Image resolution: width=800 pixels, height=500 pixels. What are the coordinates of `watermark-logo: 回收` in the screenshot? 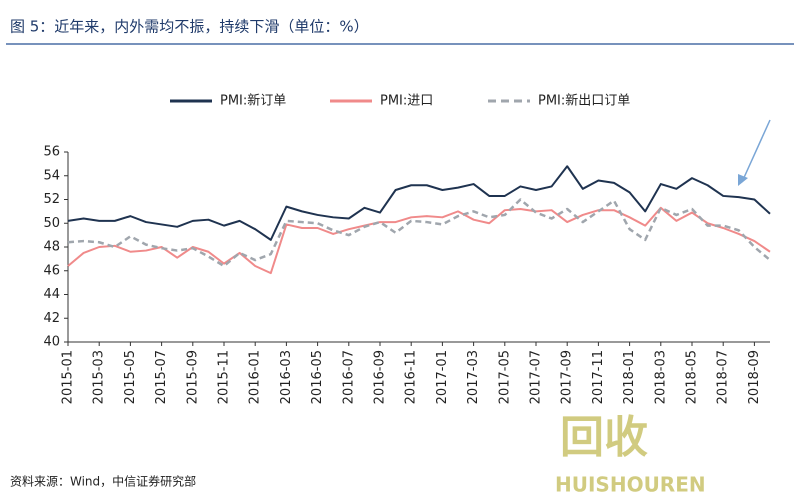 It's located at (604, 437).